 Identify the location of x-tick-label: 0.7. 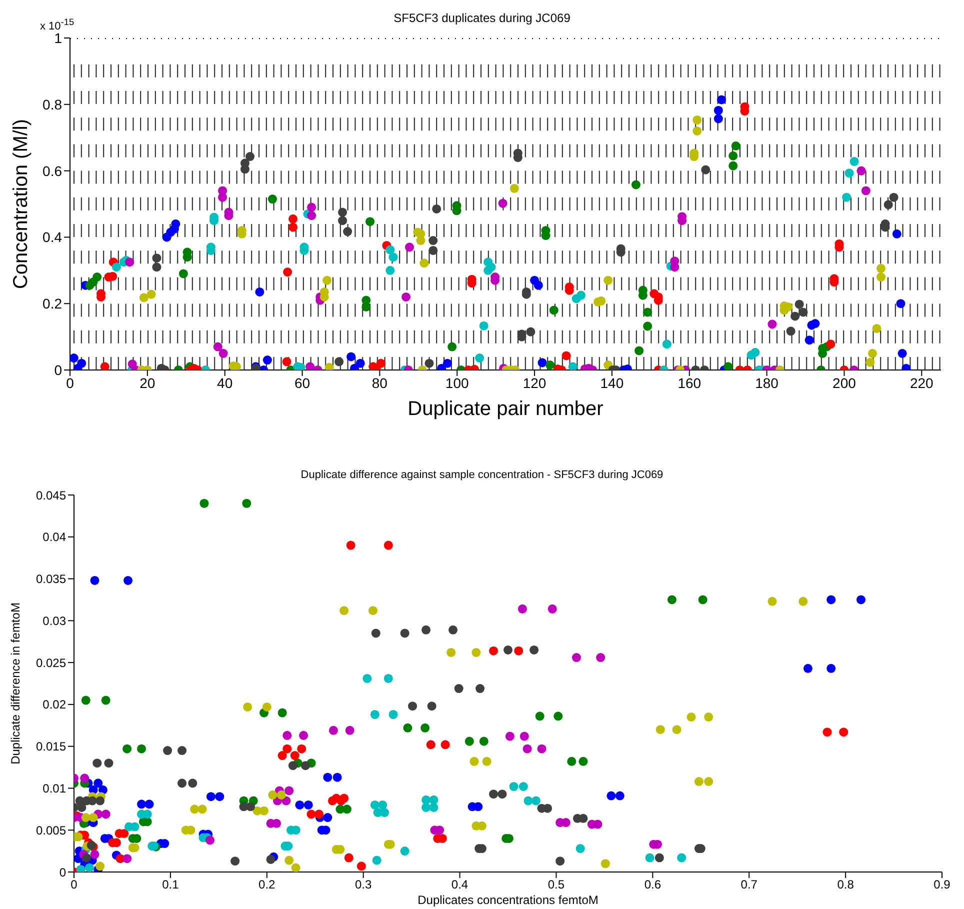
(749, 885).